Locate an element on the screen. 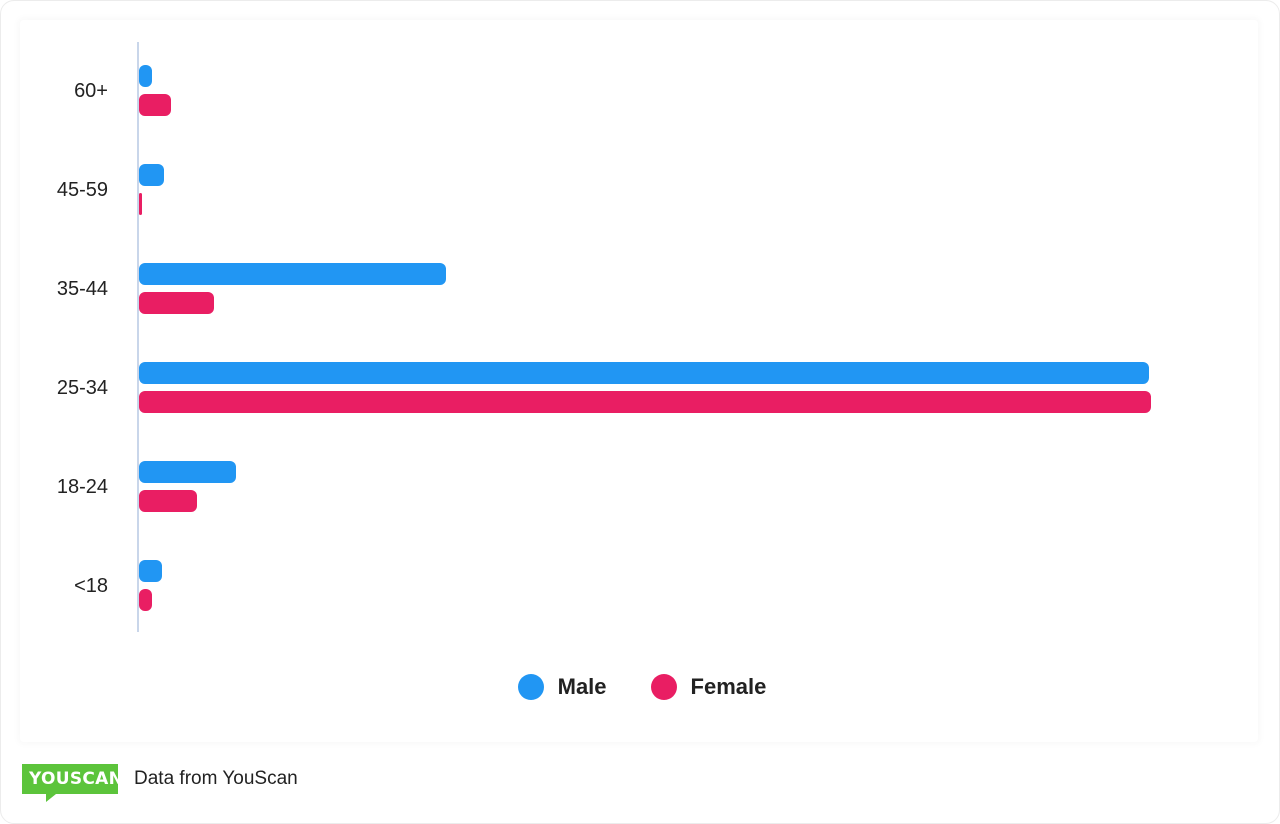 This screenshot has width=1280, height=824. category-label: 35-44 is located at coordinates (82, 289).